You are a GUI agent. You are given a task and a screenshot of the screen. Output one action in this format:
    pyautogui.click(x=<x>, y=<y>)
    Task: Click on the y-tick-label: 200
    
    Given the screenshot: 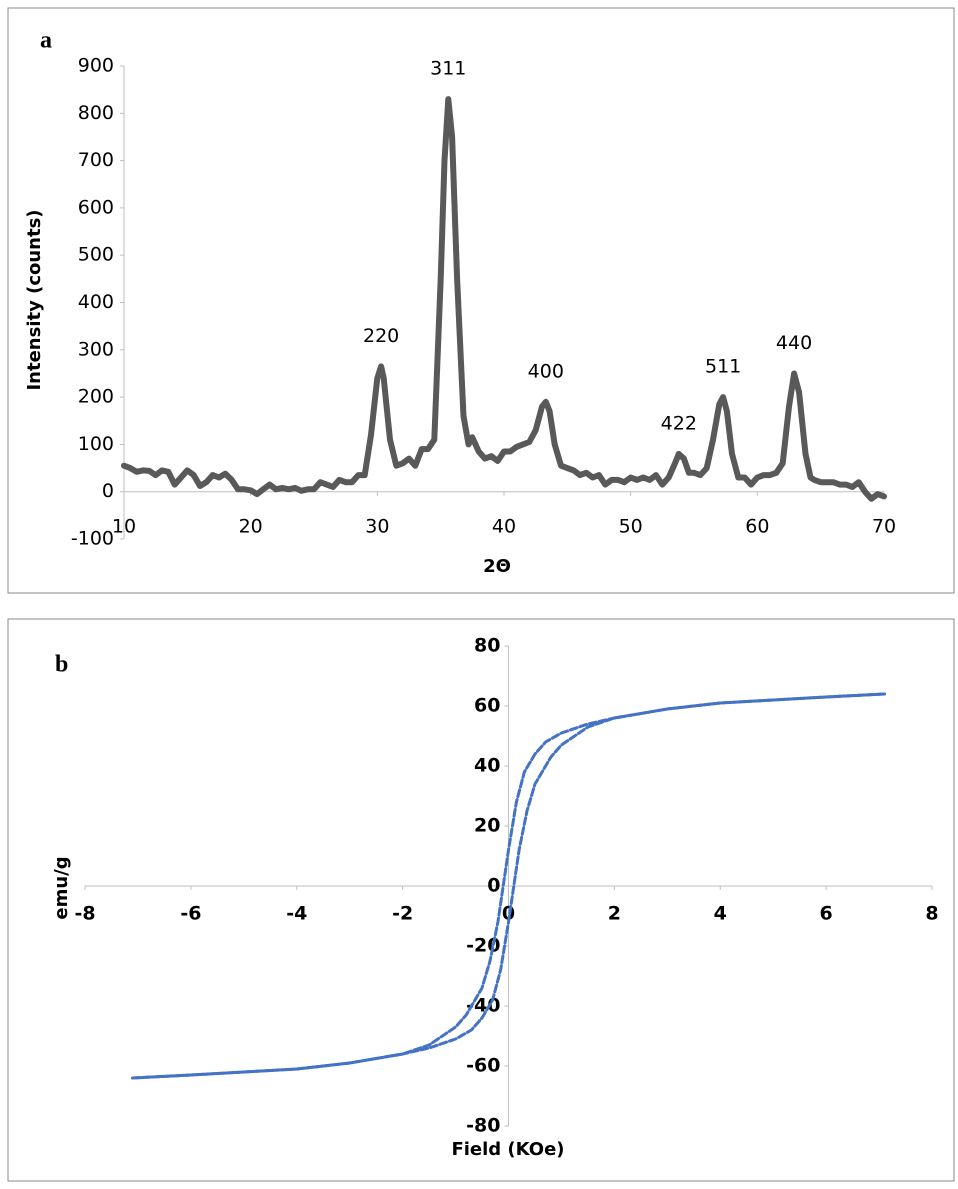 What is the action you would take?
    pyautogui.click(x=96, y=397)
    